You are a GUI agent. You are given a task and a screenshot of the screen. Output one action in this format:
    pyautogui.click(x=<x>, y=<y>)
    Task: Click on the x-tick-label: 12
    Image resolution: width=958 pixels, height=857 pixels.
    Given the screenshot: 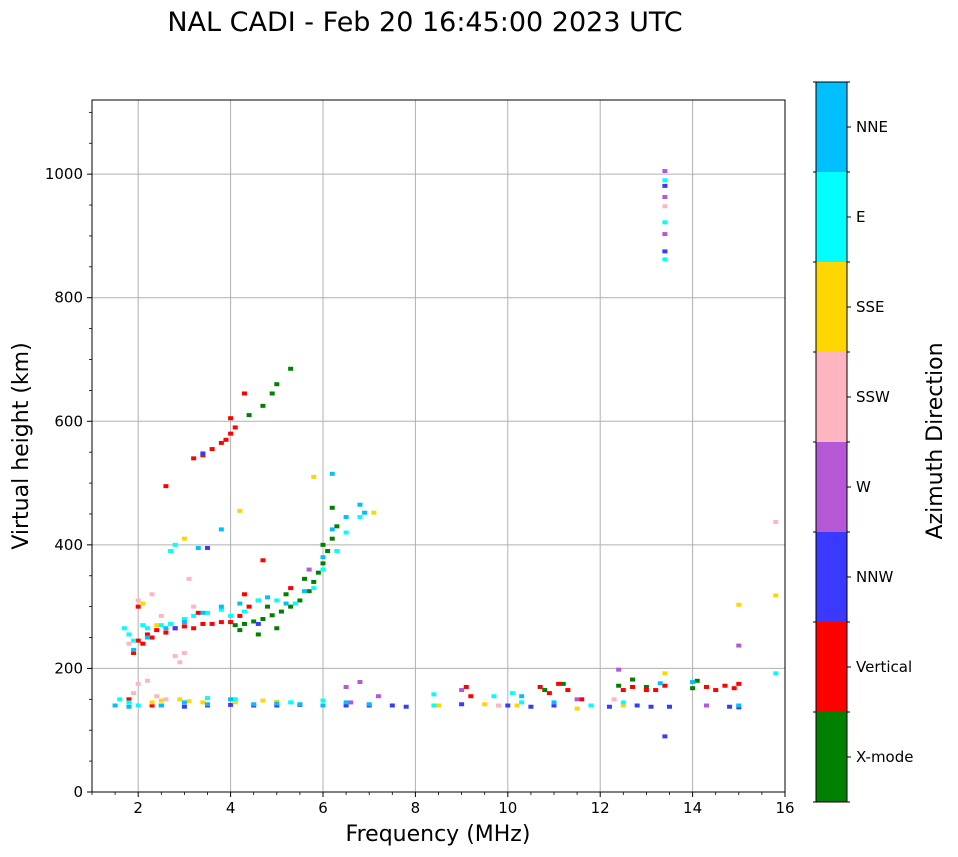 What is the action you would take?
    pyautogui.click(x=600, y=808)
    